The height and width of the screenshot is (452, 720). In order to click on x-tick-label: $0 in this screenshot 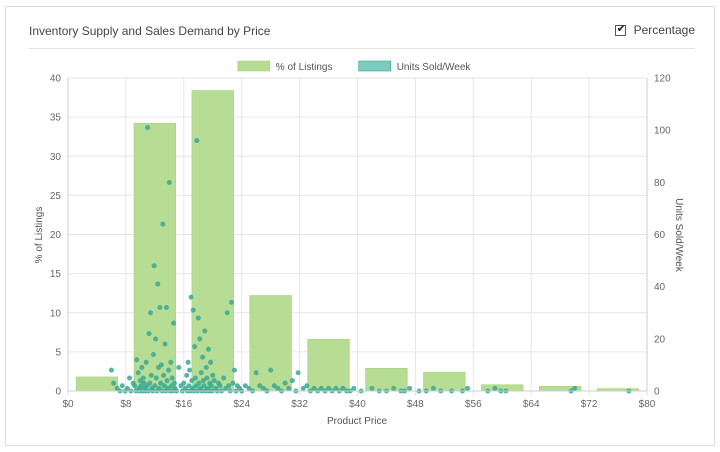, I will do `click(68, 404)`.